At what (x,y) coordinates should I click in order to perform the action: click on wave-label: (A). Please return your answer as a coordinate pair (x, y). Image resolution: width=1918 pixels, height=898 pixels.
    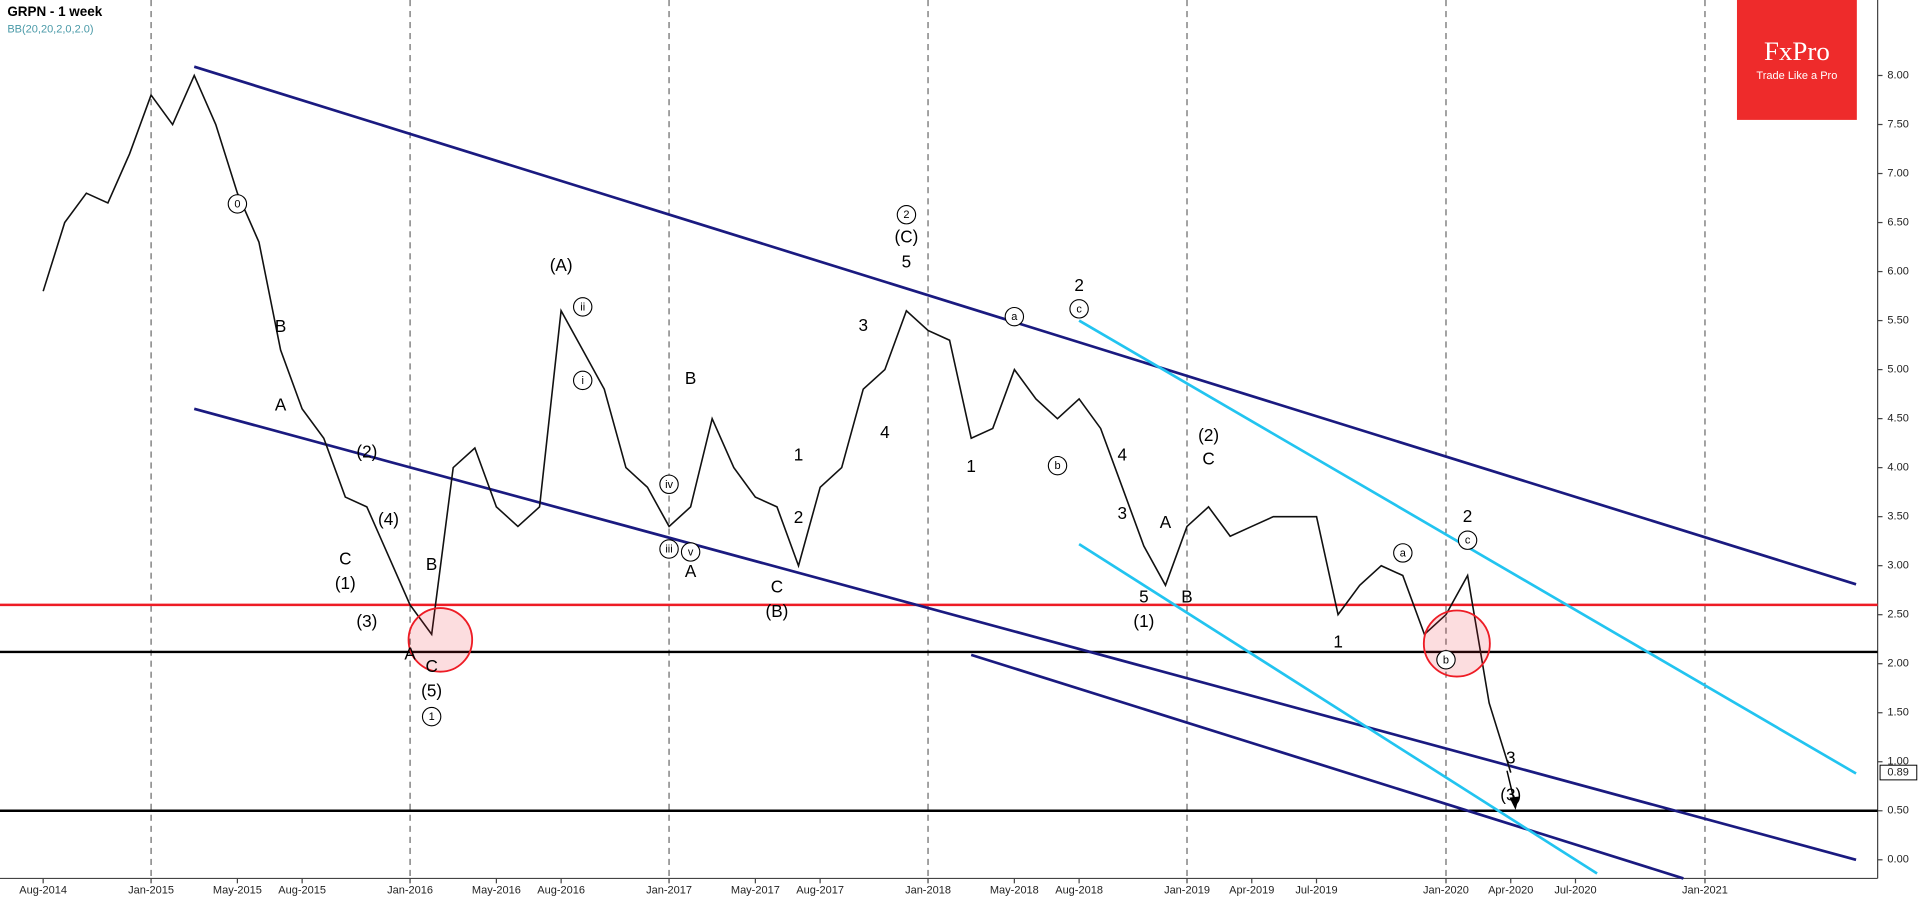
    Looking at the image, I should click on (561, 265).